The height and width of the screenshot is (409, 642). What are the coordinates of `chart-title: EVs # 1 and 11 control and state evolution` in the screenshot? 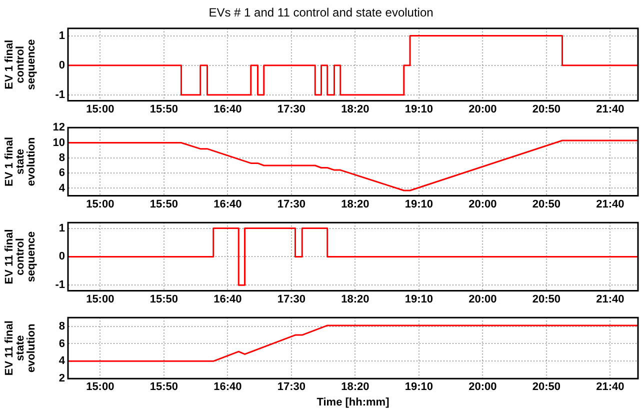 It's located at (321, 13).